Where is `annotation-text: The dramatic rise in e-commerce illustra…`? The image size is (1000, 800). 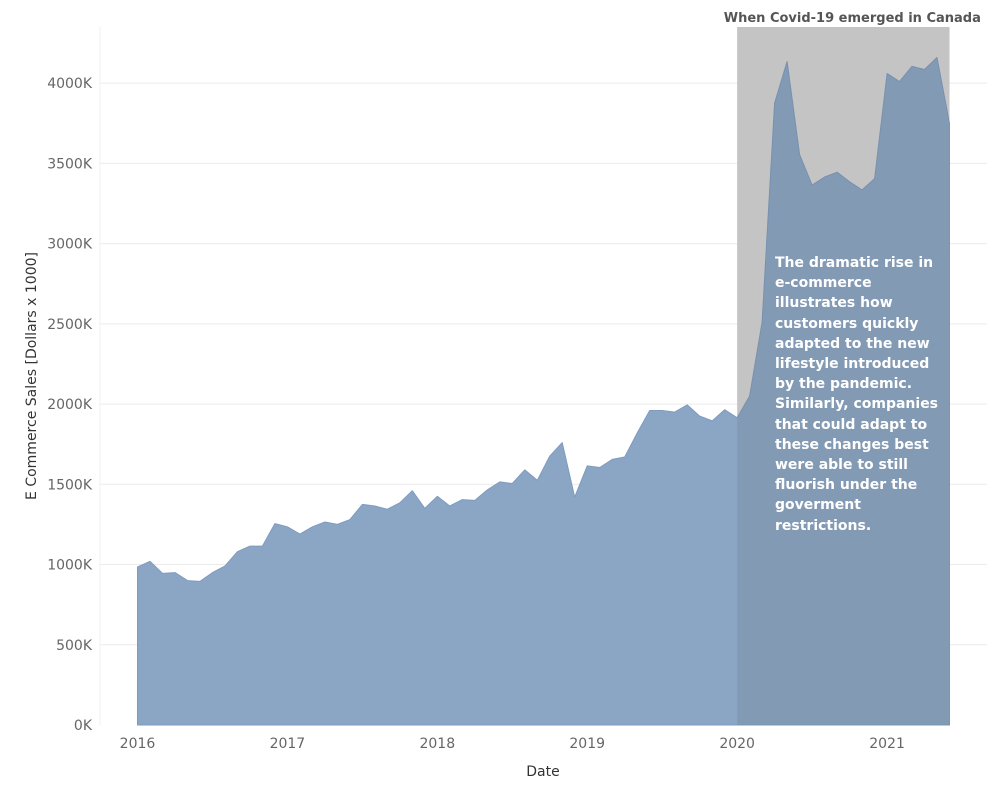 annotation-text: The dramatic rise in e-commerce illustra… is located at coordinates (857, 394).